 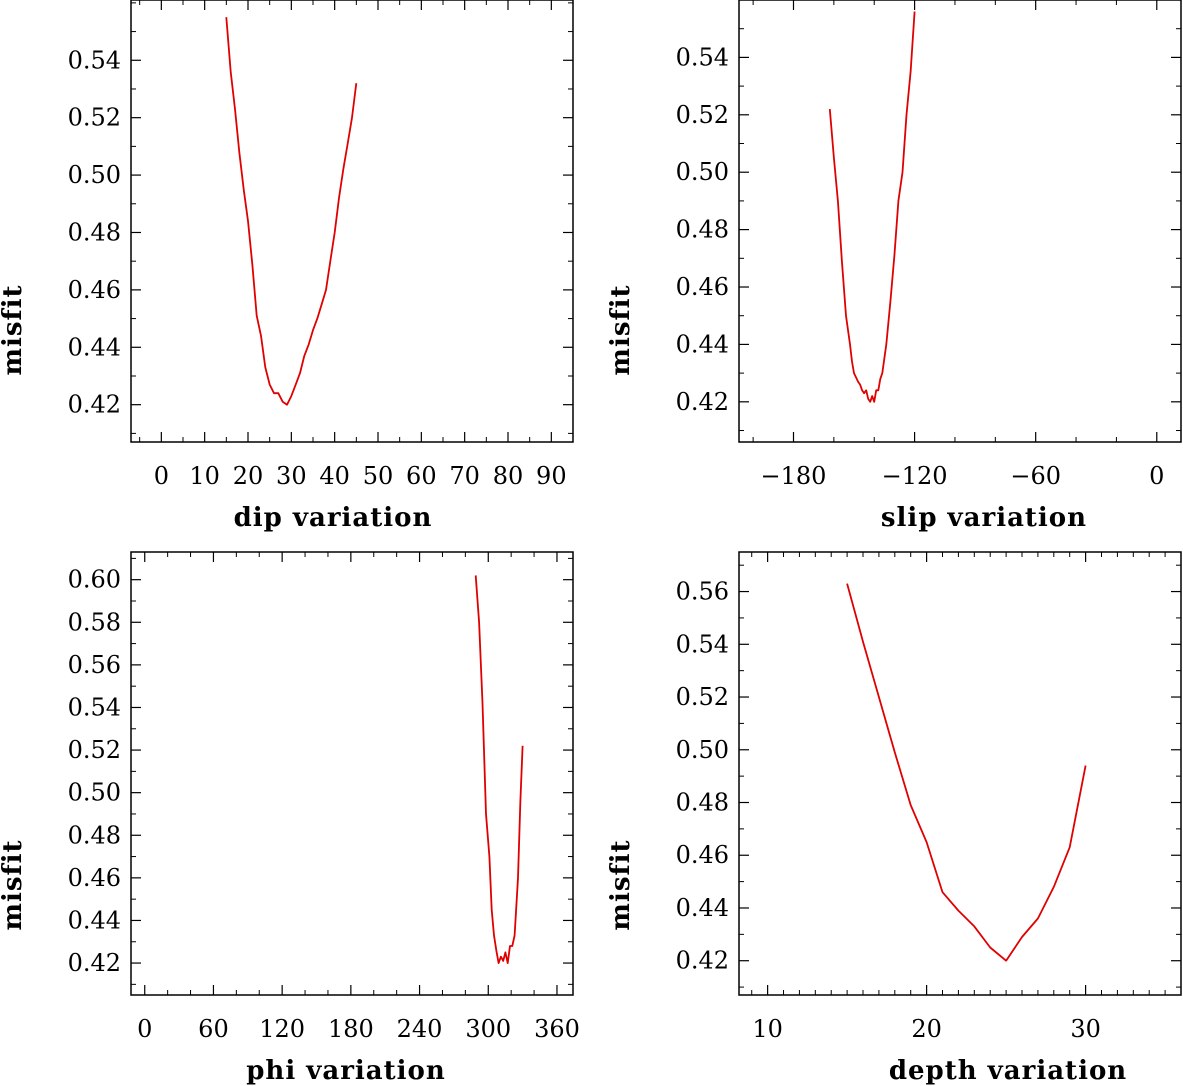 What do you see at coordinates (551, 476) in the screenshot?
I see `x-tick-label: 90` at bounding box center [551, 476].